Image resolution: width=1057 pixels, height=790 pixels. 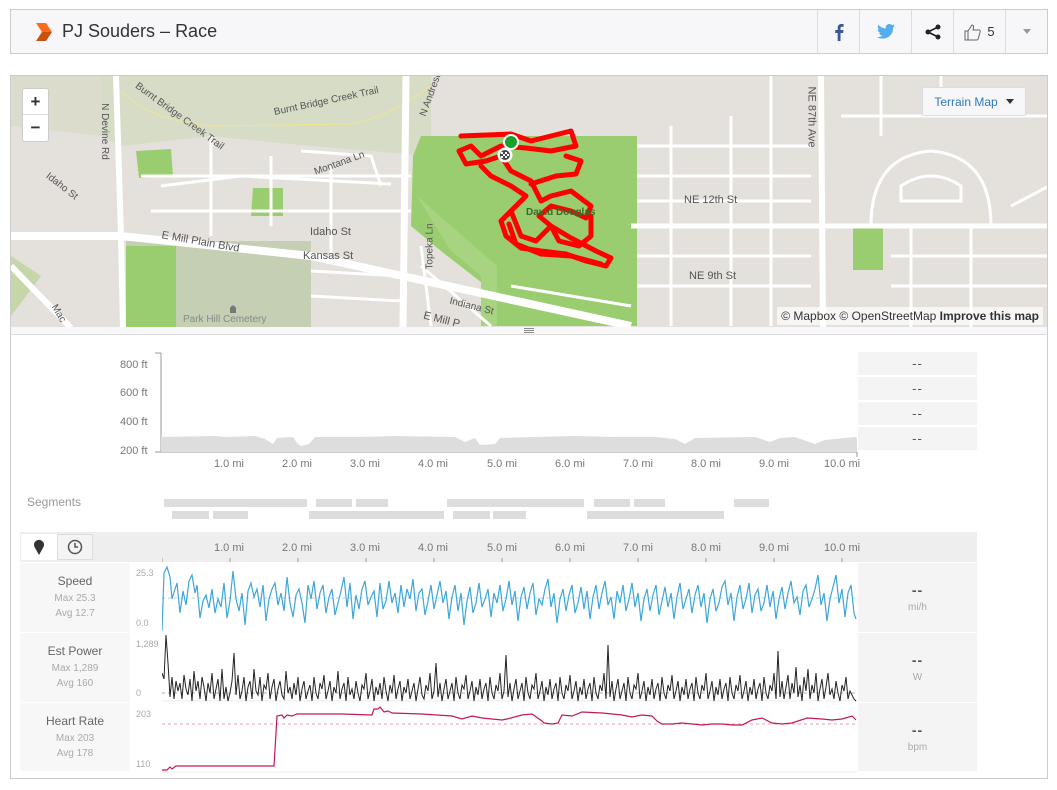 I want to click on elevation-y-tick: 400 ft, so click(x=134, y=422).